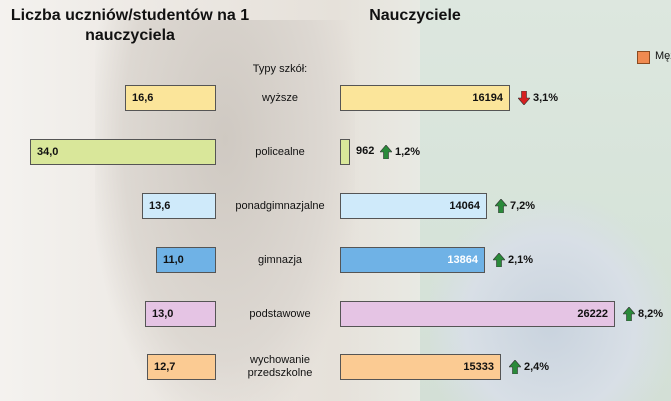 The image size is (671, 401). I want to click on students-per-teacher-bar: 13,0, so click(180, 314).